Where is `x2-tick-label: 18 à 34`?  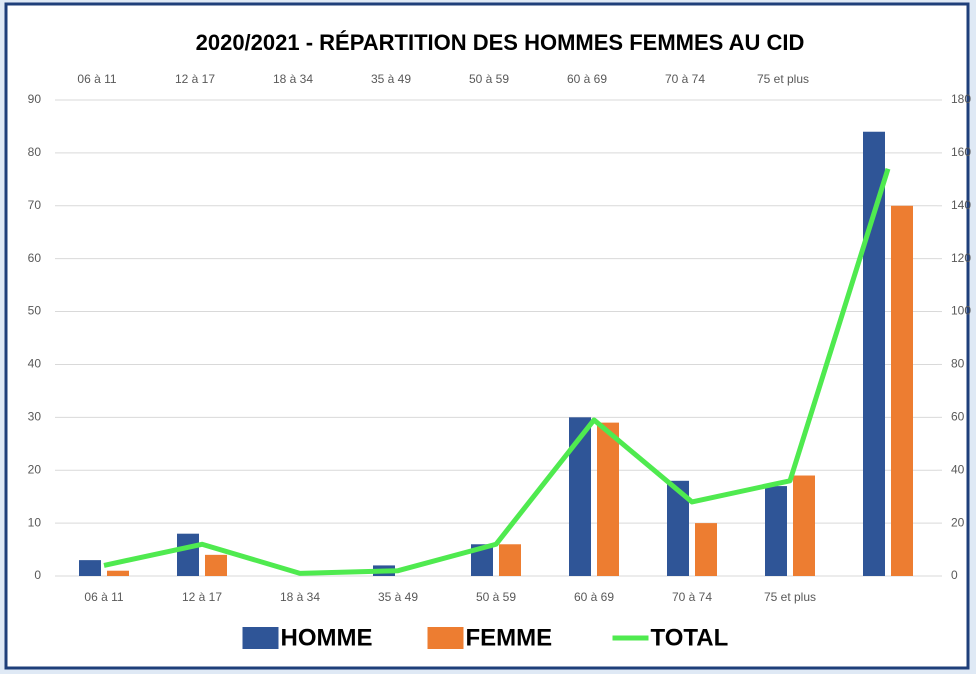 x2-tick-label: 18 à 34 is located at coordinates (293, 79).